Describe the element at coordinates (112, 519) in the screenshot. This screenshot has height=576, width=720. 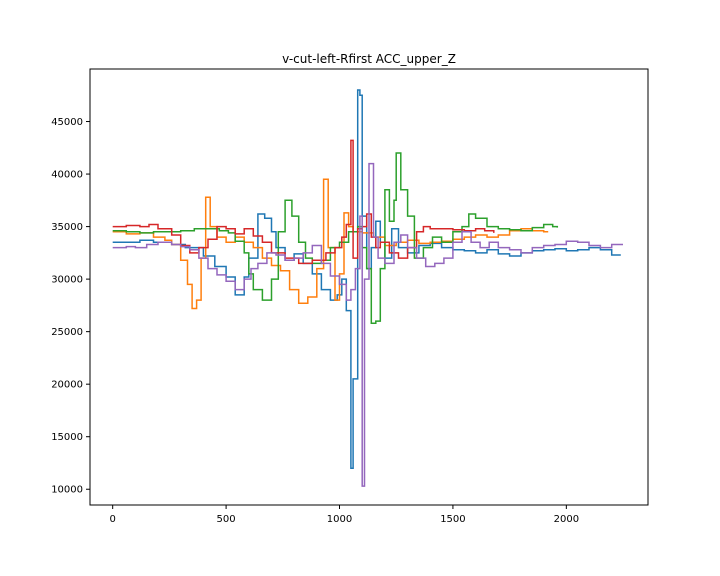
I see `x-tick-label: 0` at that location.